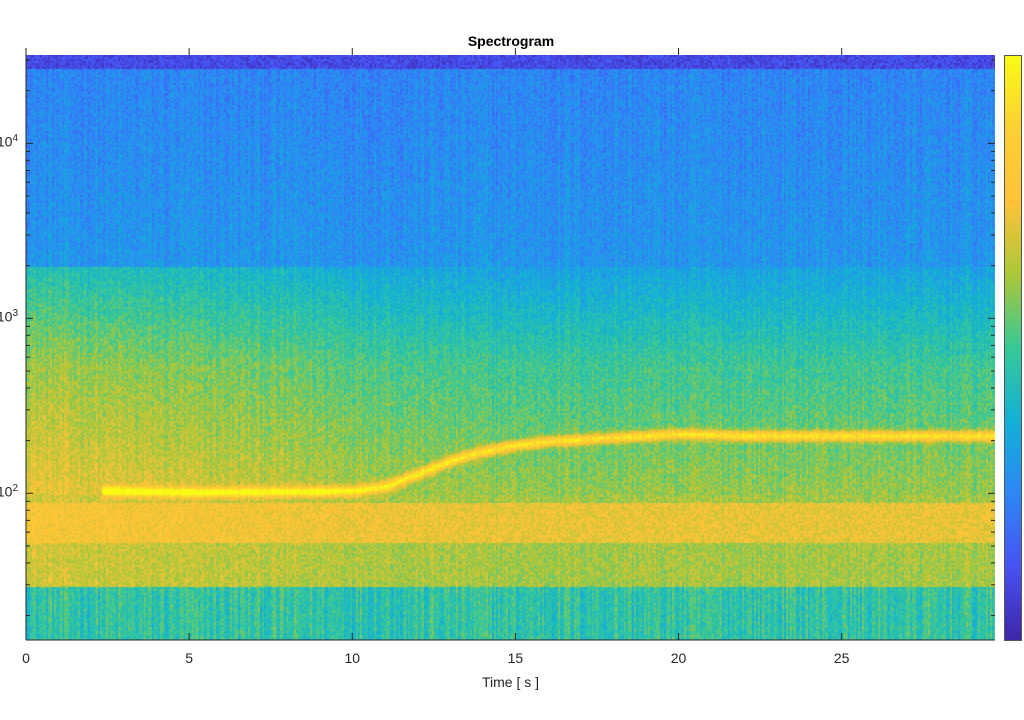  I want to click on y-tick-exponent: 4, so click(15, 139).